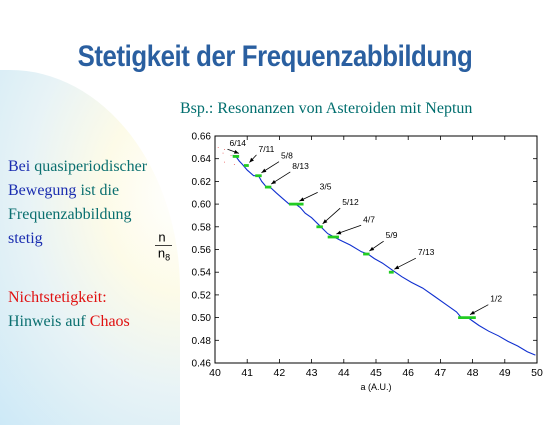 The height and width of the screenshot is (425, 550). What do you see at coordinates (223, 153) in the screenshot?
I see `chaos-point-2: ·` at bounding box center [223, 153].